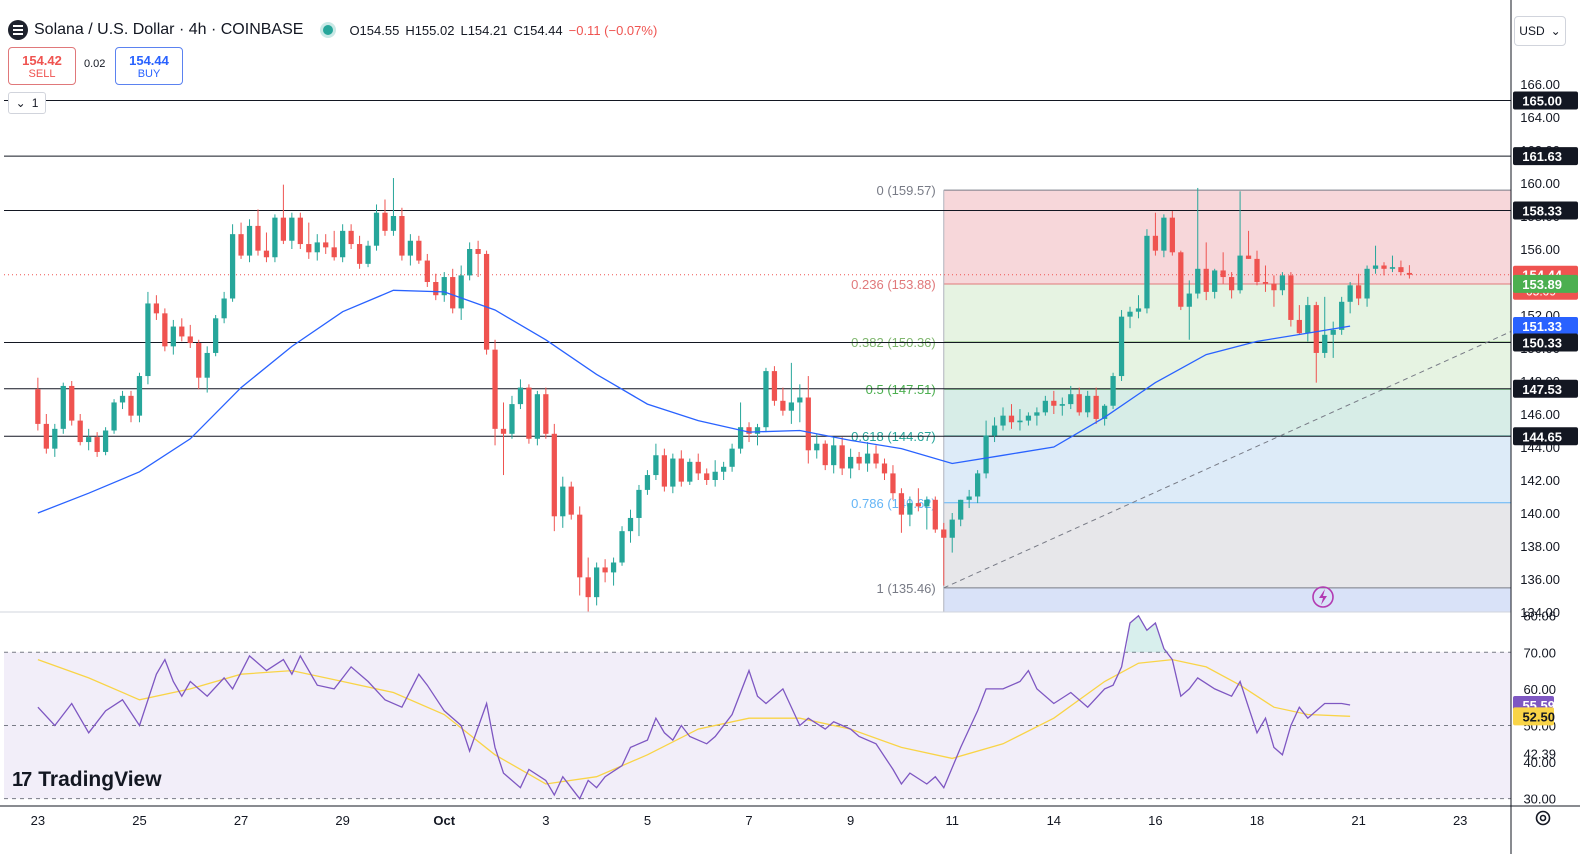  I want to click on time-tick-label: 25, so click(139, 820).